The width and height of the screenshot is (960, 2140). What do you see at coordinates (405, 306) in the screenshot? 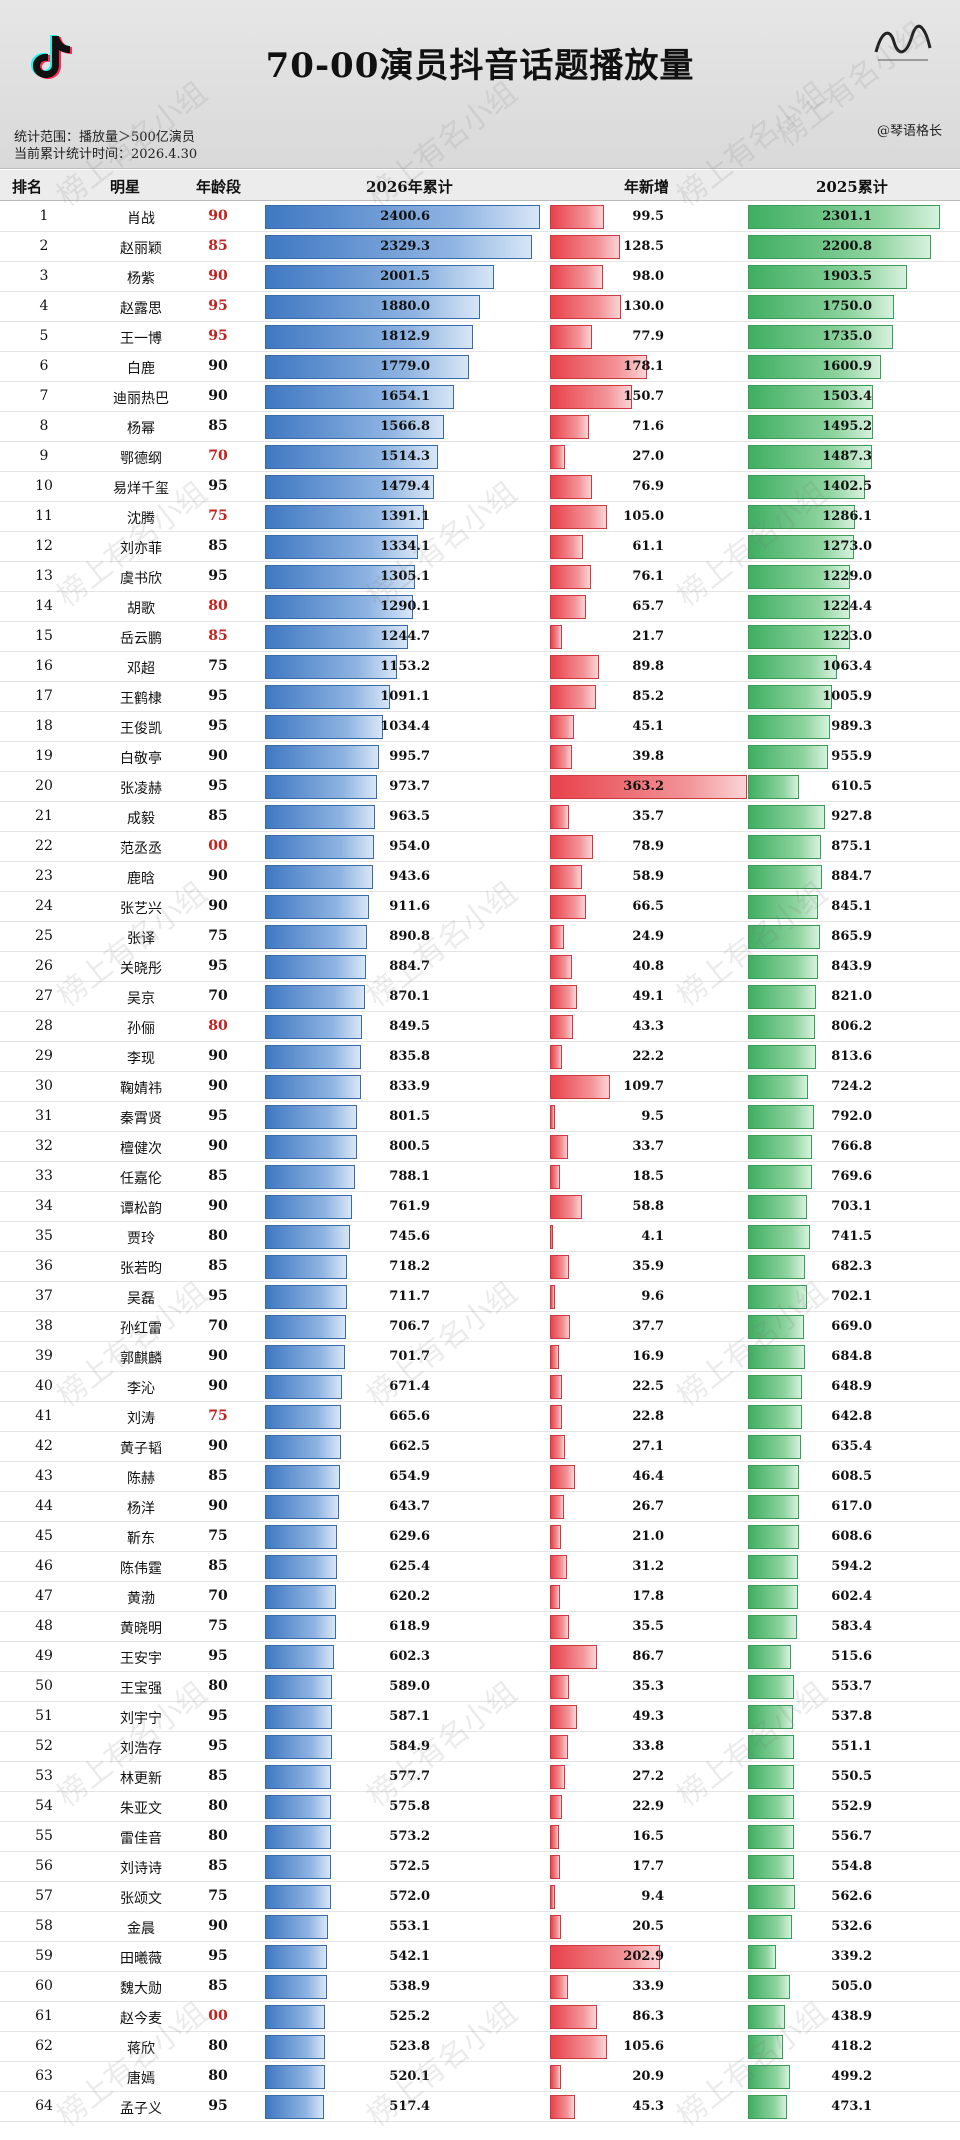
I see `value-total-2026: 1880.0` at bounding box center [405, 306].